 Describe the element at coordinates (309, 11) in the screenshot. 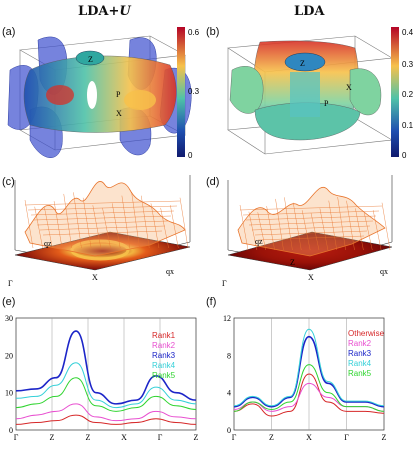

I see `title-lda: LDA` at that location.